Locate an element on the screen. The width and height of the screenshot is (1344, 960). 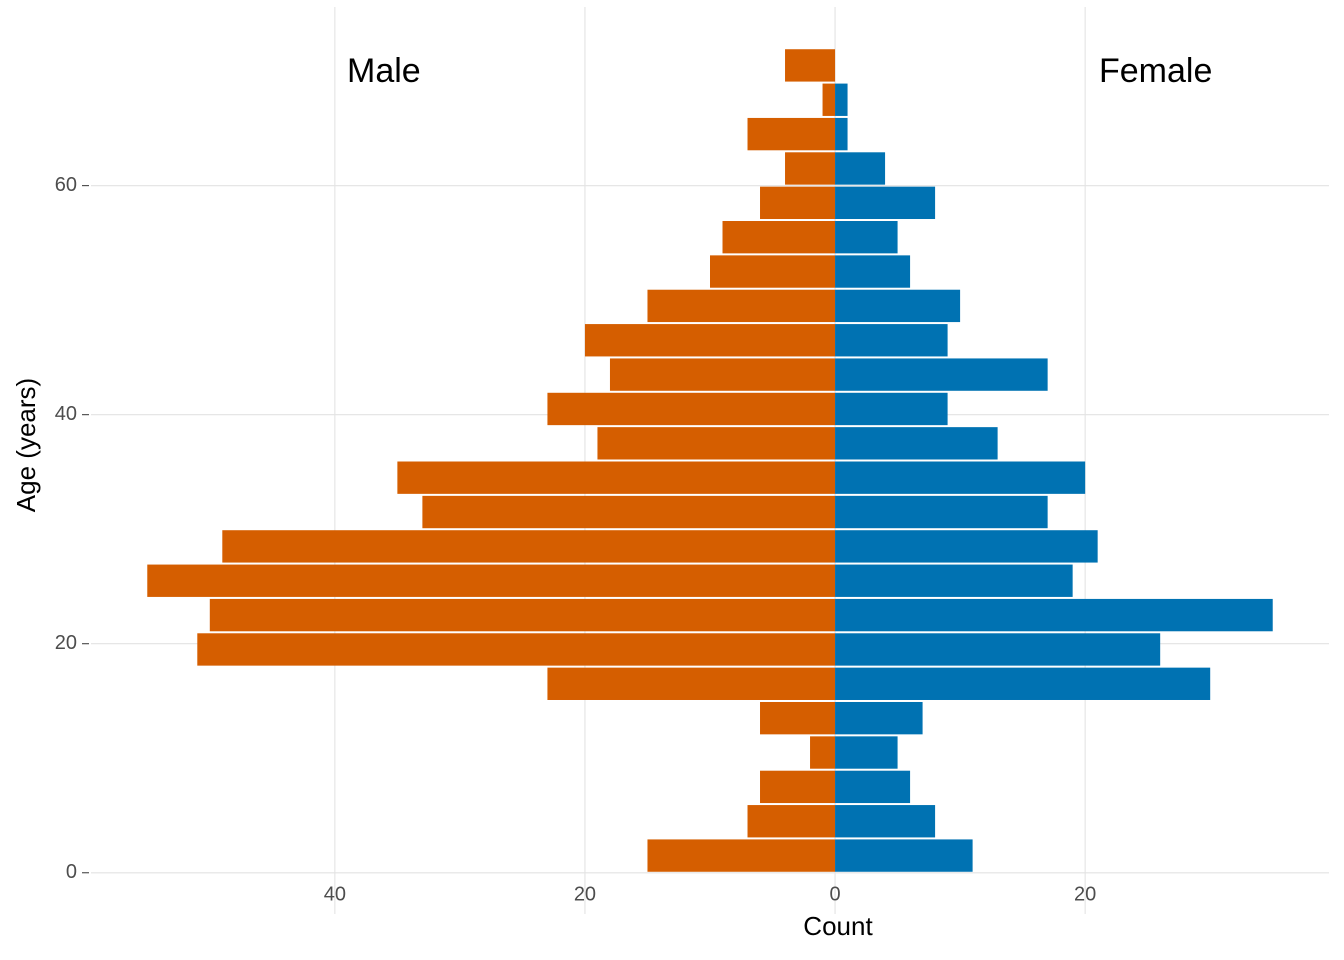
y-tick-label: 20 is located at coordinates (66, 643).